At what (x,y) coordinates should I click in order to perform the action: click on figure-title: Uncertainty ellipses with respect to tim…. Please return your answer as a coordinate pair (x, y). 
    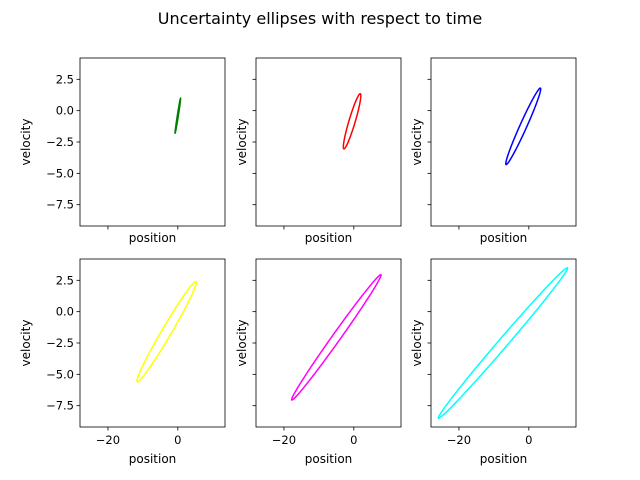
    Looking at the image, I should click on (320, 18).